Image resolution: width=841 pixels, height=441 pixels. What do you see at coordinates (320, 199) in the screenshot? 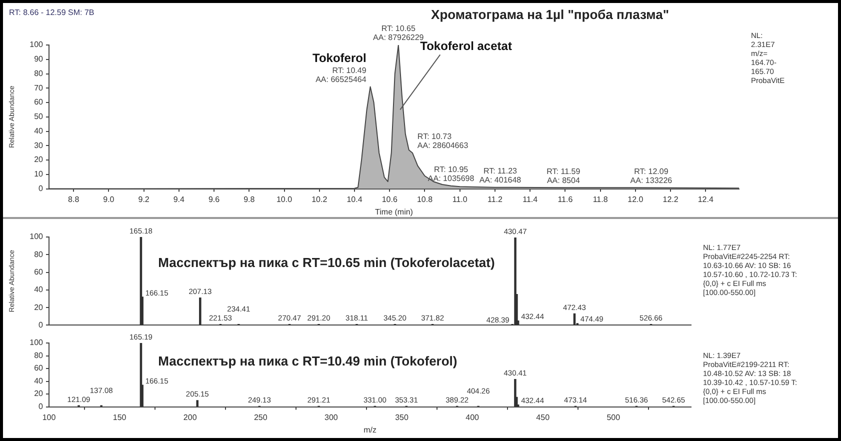
I see `x-tick-label: 10.2` at bounding box center [320, 199].